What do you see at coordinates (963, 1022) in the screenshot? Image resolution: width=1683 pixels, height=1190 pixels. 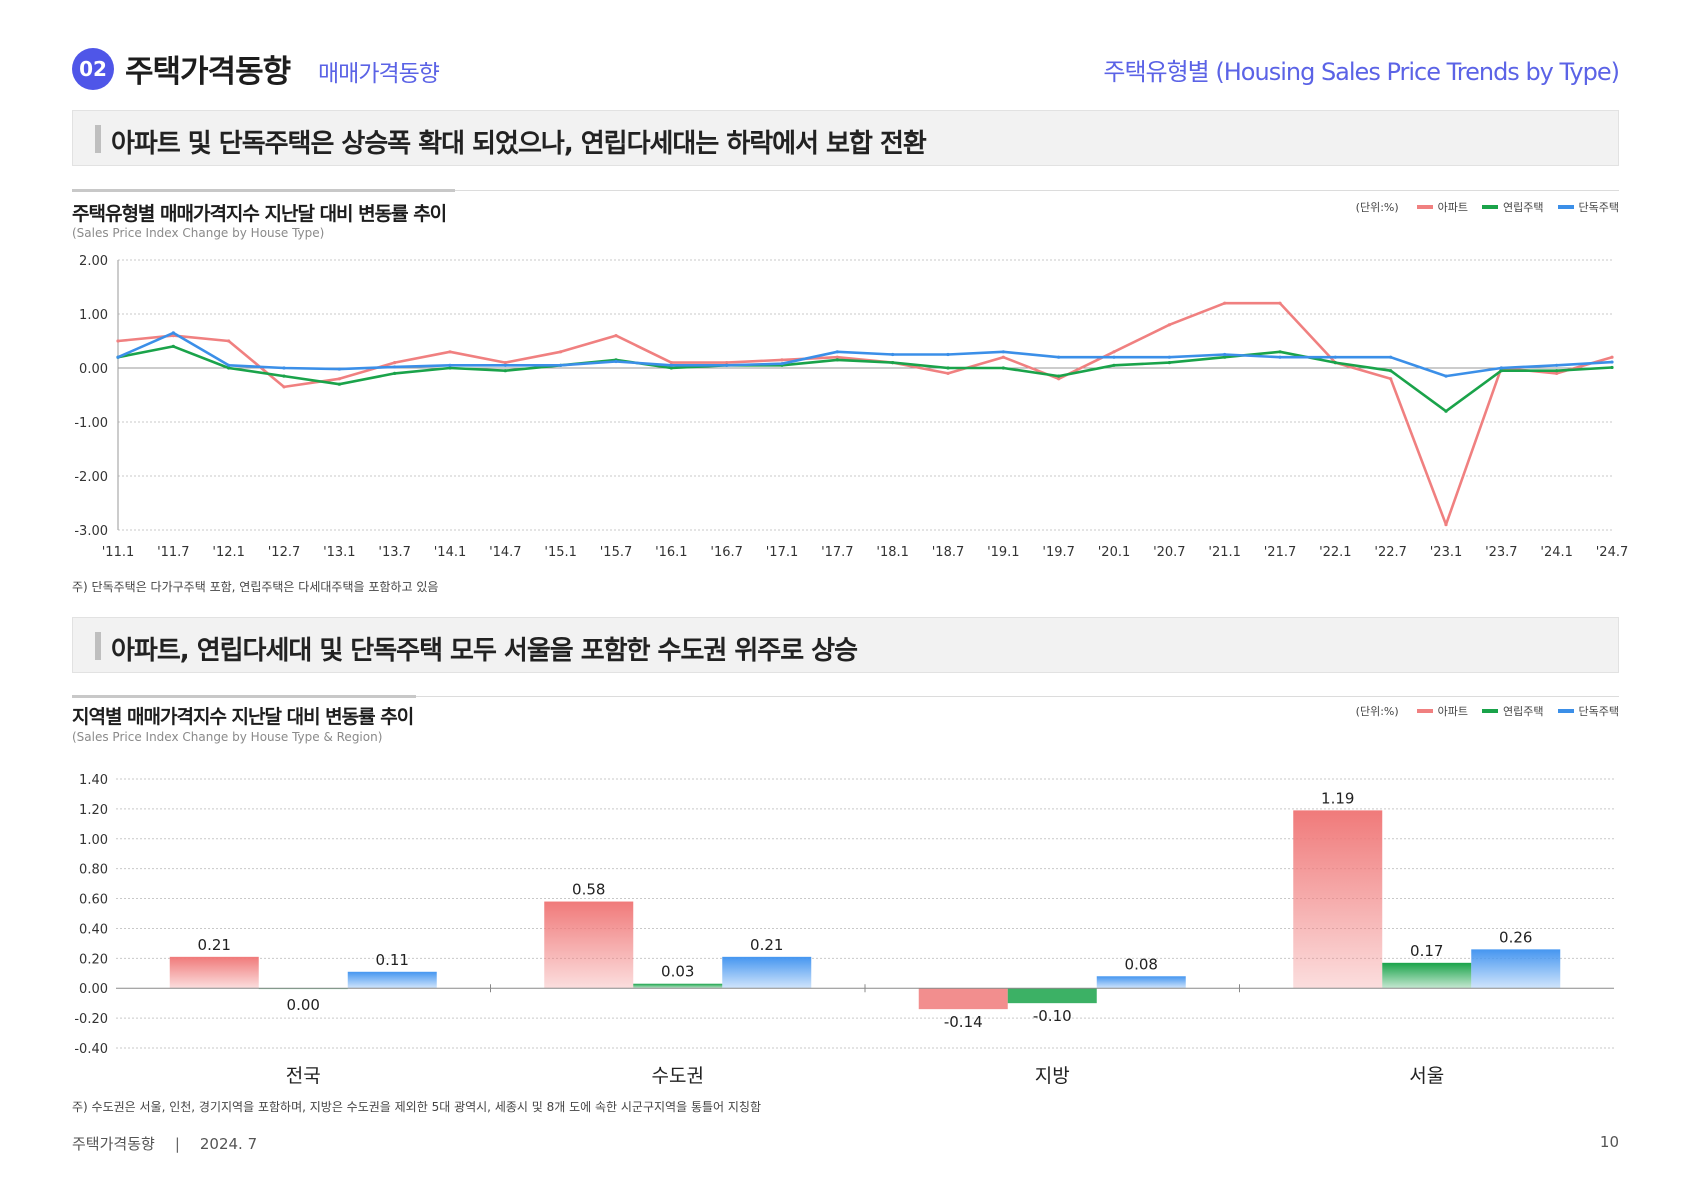 I see `data-label: -0.14` at bounding box center [963, 1022].